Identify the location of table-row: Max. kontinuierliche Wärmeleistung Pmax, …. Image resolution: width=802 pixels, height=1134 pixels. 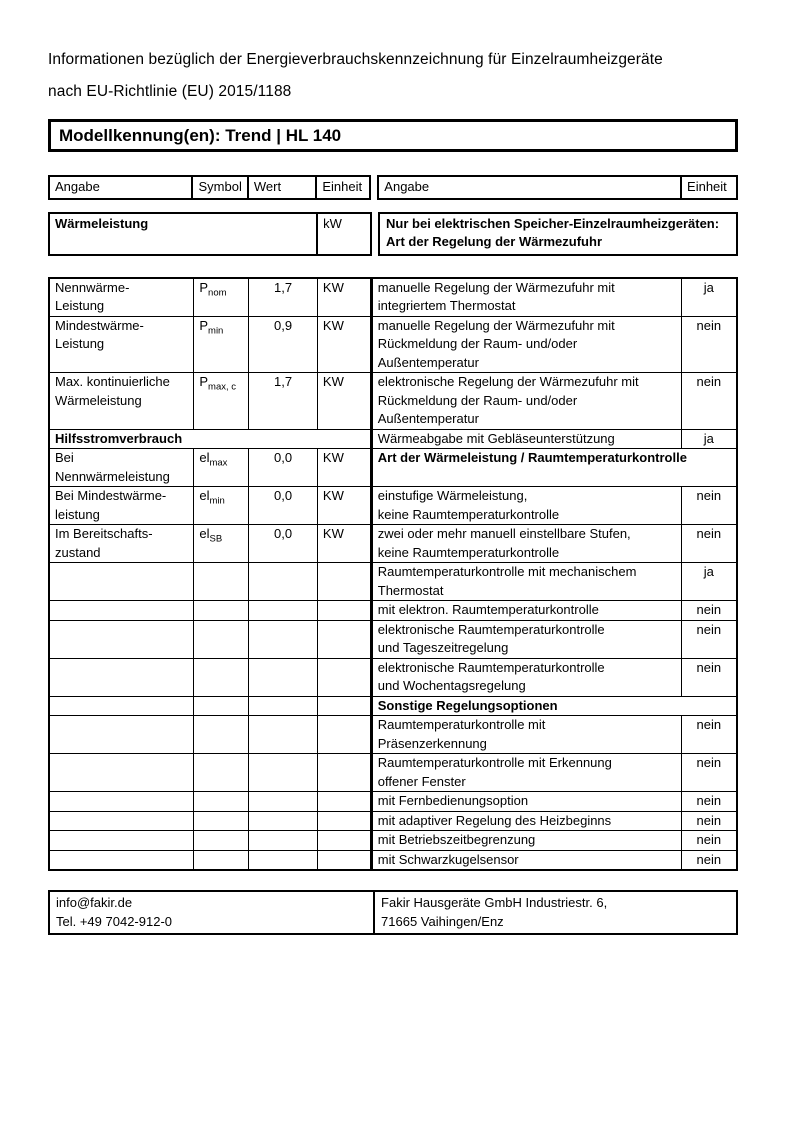
(393, 401).